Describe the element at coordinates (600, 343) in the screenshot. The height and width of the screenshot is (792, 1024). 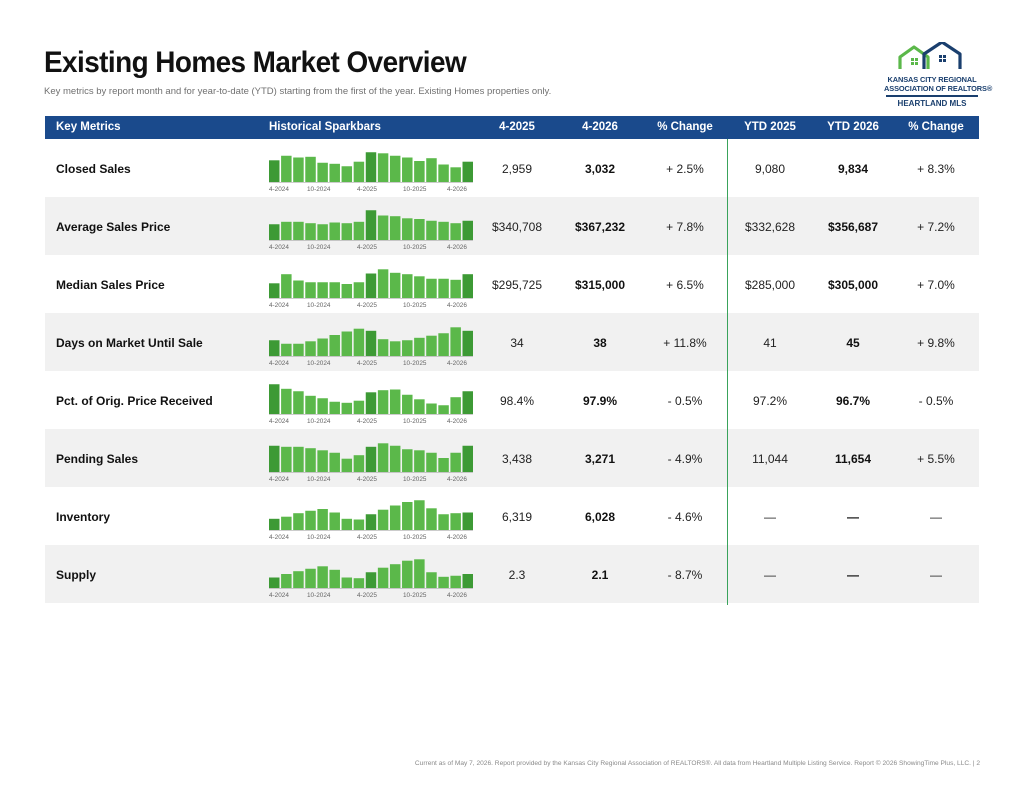
I see `curr-month-value: 38` at that location.